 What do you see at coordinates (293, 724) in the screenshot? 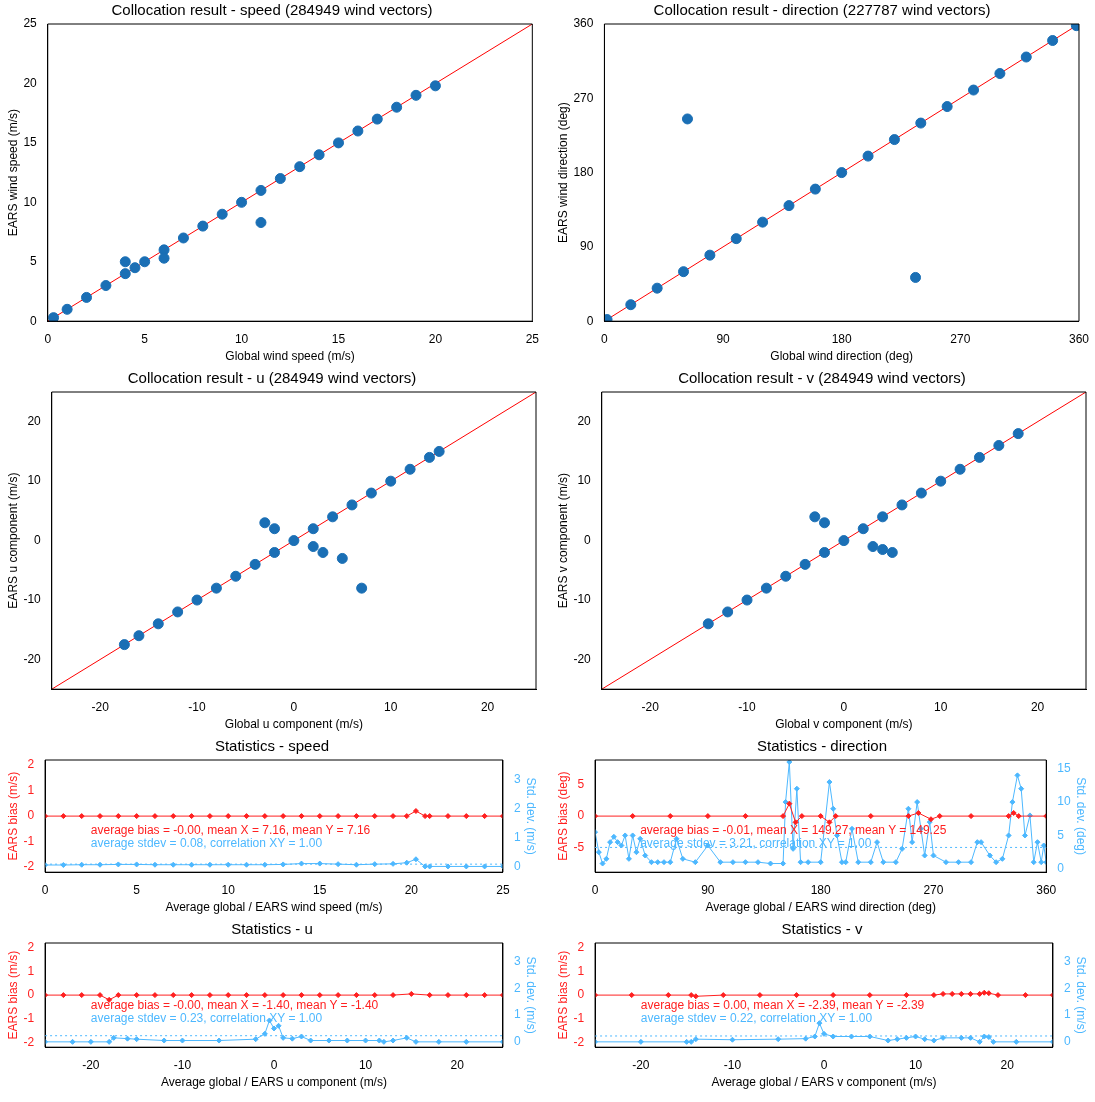
I see `x-axis-title: Global u component (m/s)` at bounding box center [293, 724].